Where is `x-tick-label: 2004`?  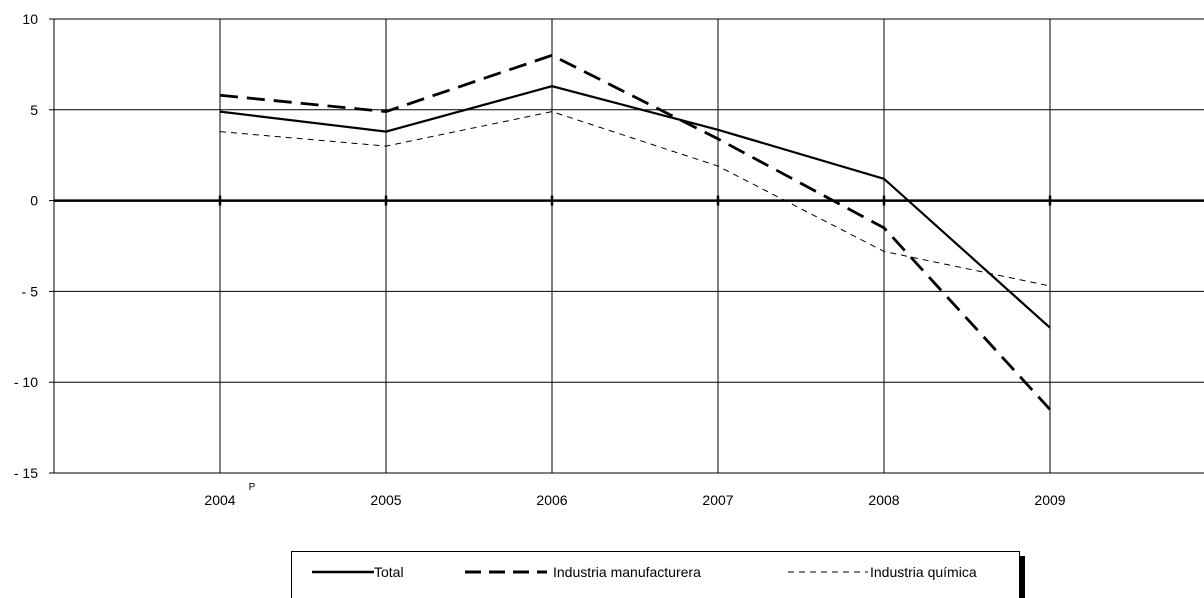 x-tick-label: 2004 is located at coordinates (219, 500).